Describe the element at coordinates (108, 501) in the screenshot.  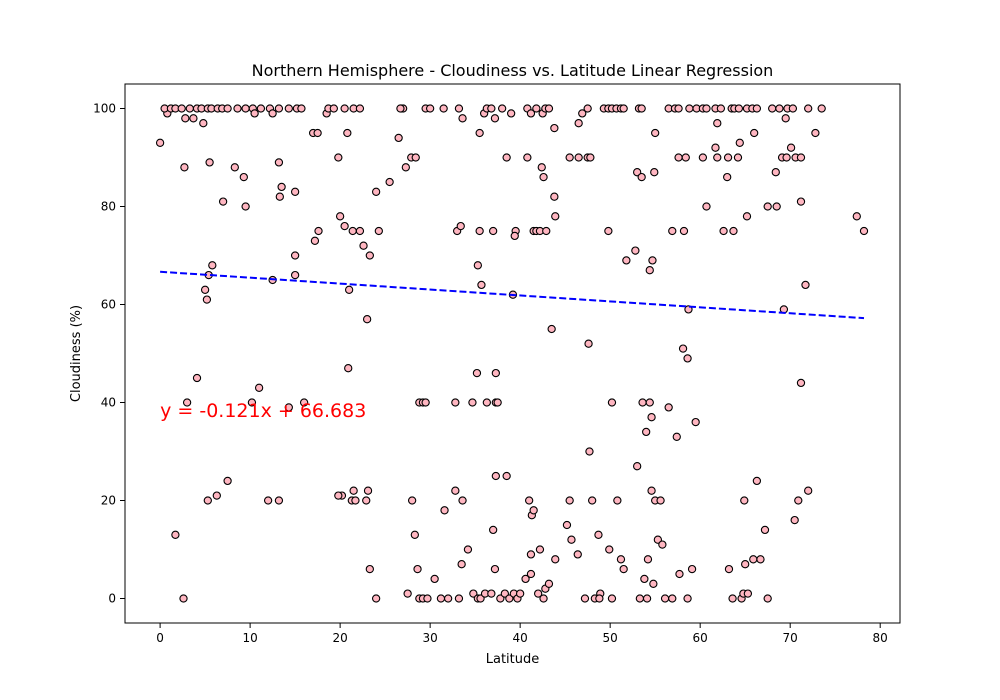
I see `y-tick-label: 20` at that location.